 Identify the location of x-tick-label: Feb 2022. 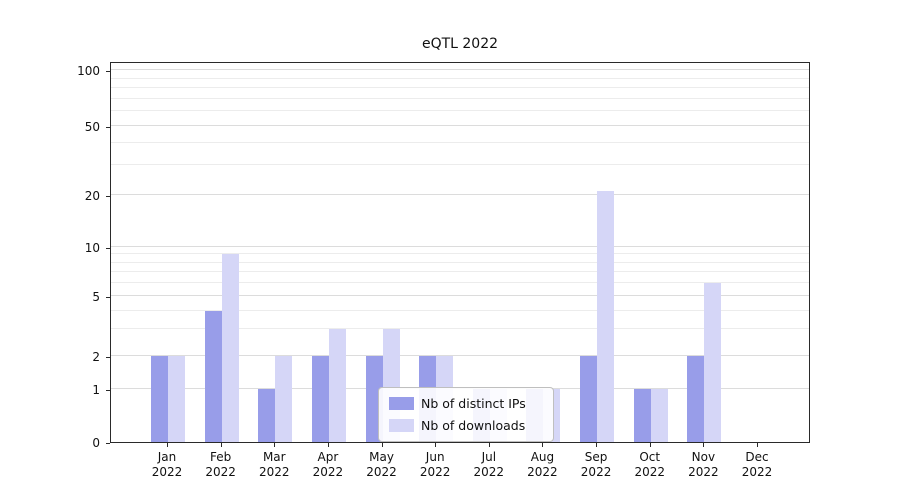
(220, 464).